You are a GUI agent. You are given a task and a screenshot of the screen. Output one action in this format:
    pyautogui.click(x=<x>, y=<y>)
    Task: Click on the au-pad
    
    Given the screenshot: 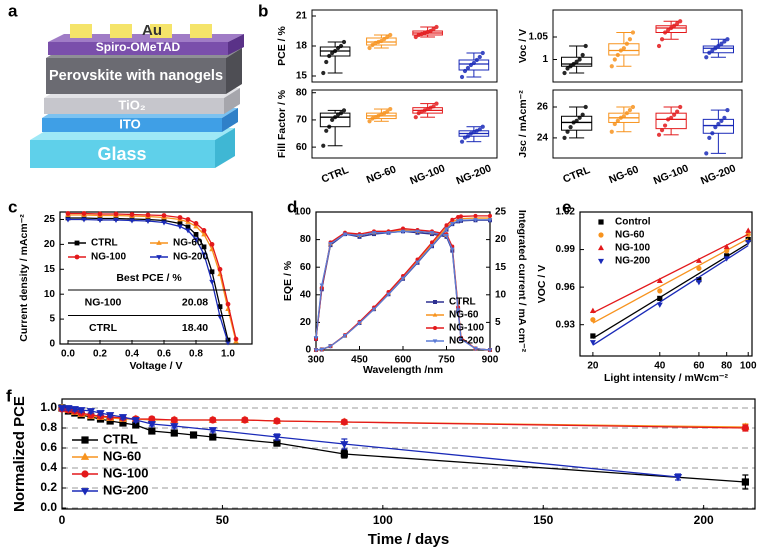 What is the action you would take?
    pyautogui.click(x=201, y=31)
    